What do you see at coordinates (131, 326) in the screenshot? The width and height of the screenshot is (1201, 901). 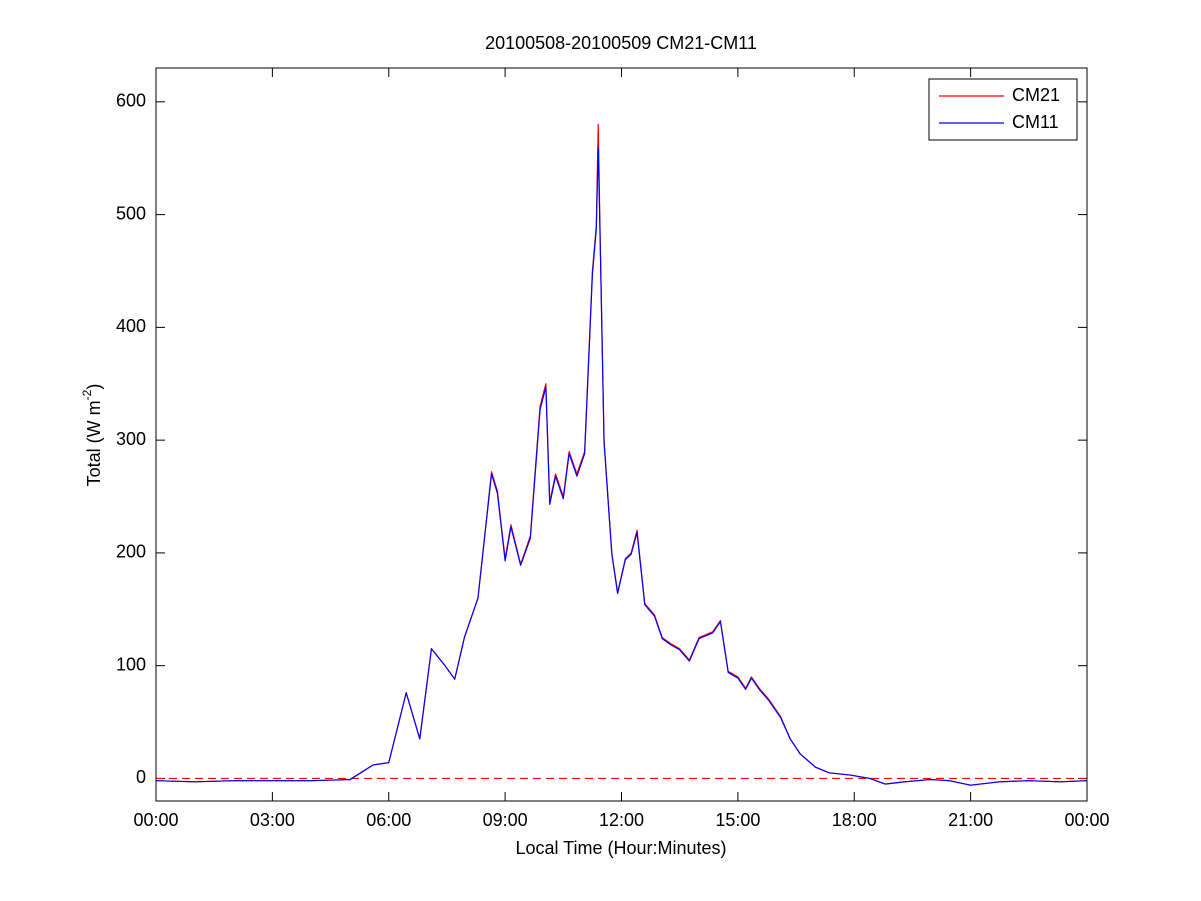 I see `y-tick-label: 400` at bounding box center [131, 326].